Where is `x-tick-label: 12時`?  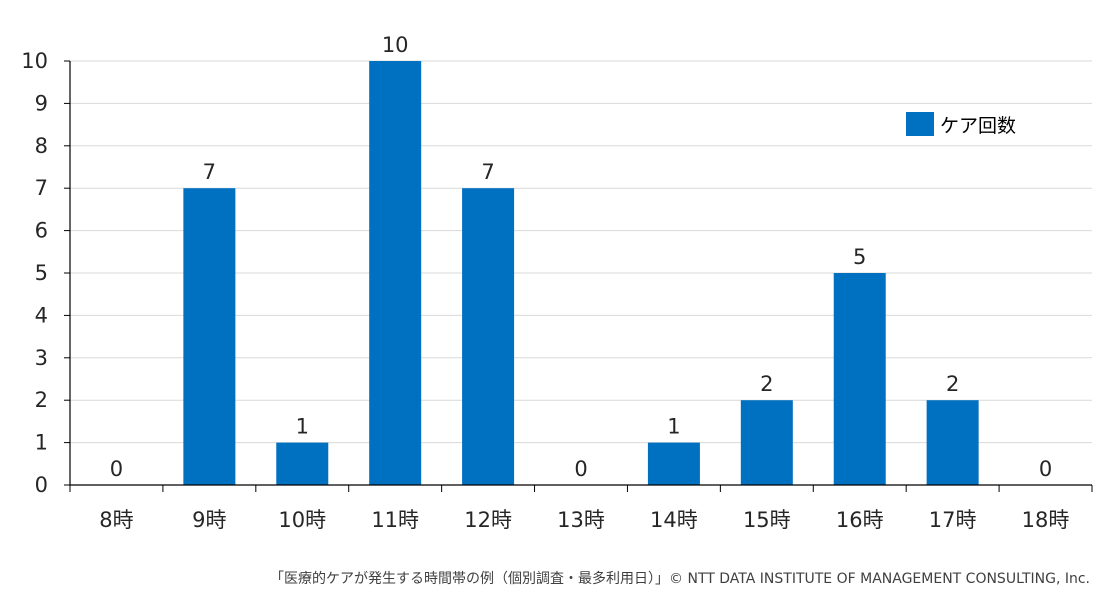 x-tick-label: 12時 is located at coordinates (488, 520).